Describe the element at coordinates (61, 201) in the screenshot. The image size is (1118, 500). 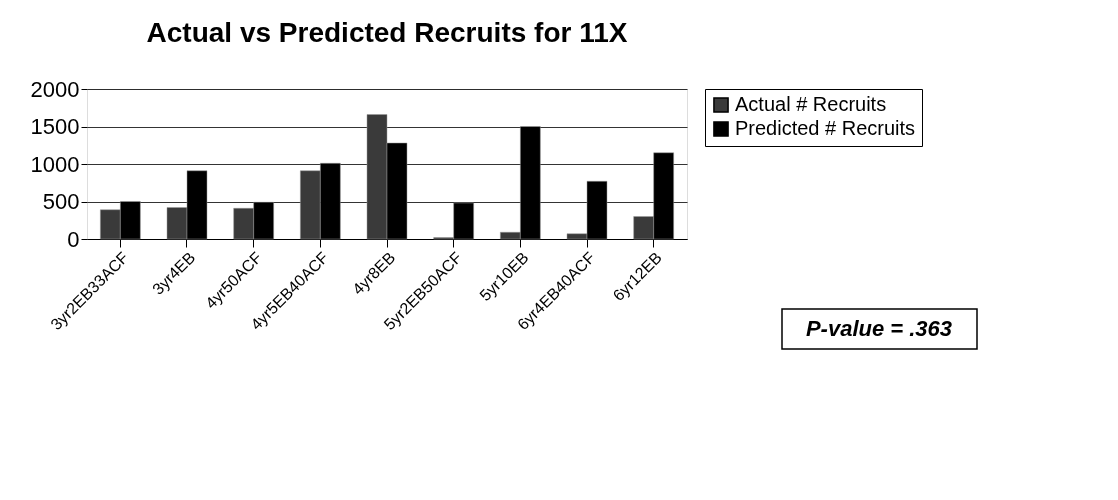
I see `y-tick-label: 500` at that location.